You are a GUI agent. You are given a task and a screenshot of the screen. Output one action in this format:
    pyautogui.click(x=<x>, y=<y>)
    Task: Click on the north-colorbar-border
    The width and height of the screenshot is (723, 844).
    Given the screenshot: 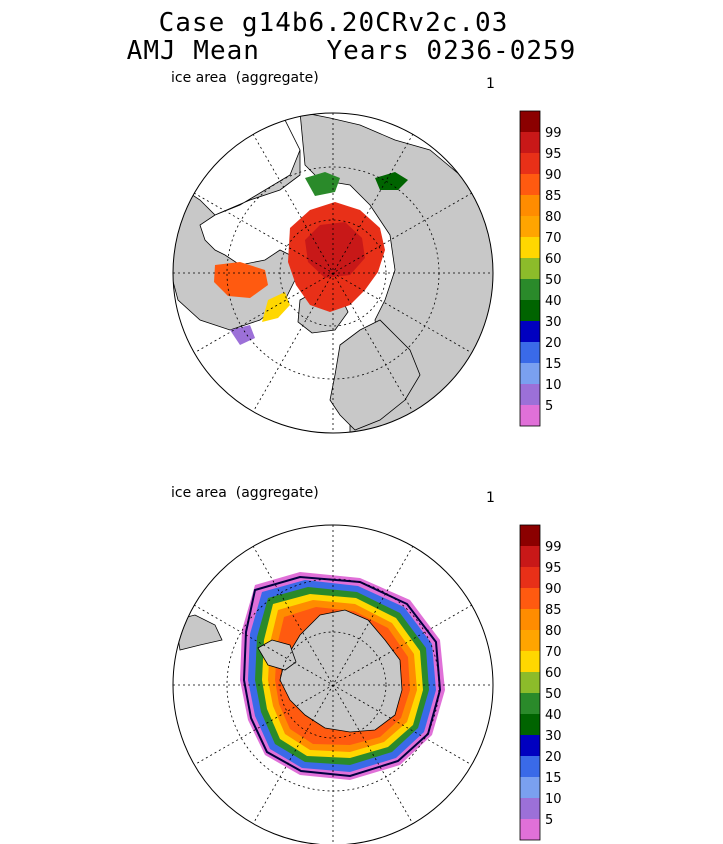 What is the action you would take?
    pyautogui.click(x=530, y=268)
    